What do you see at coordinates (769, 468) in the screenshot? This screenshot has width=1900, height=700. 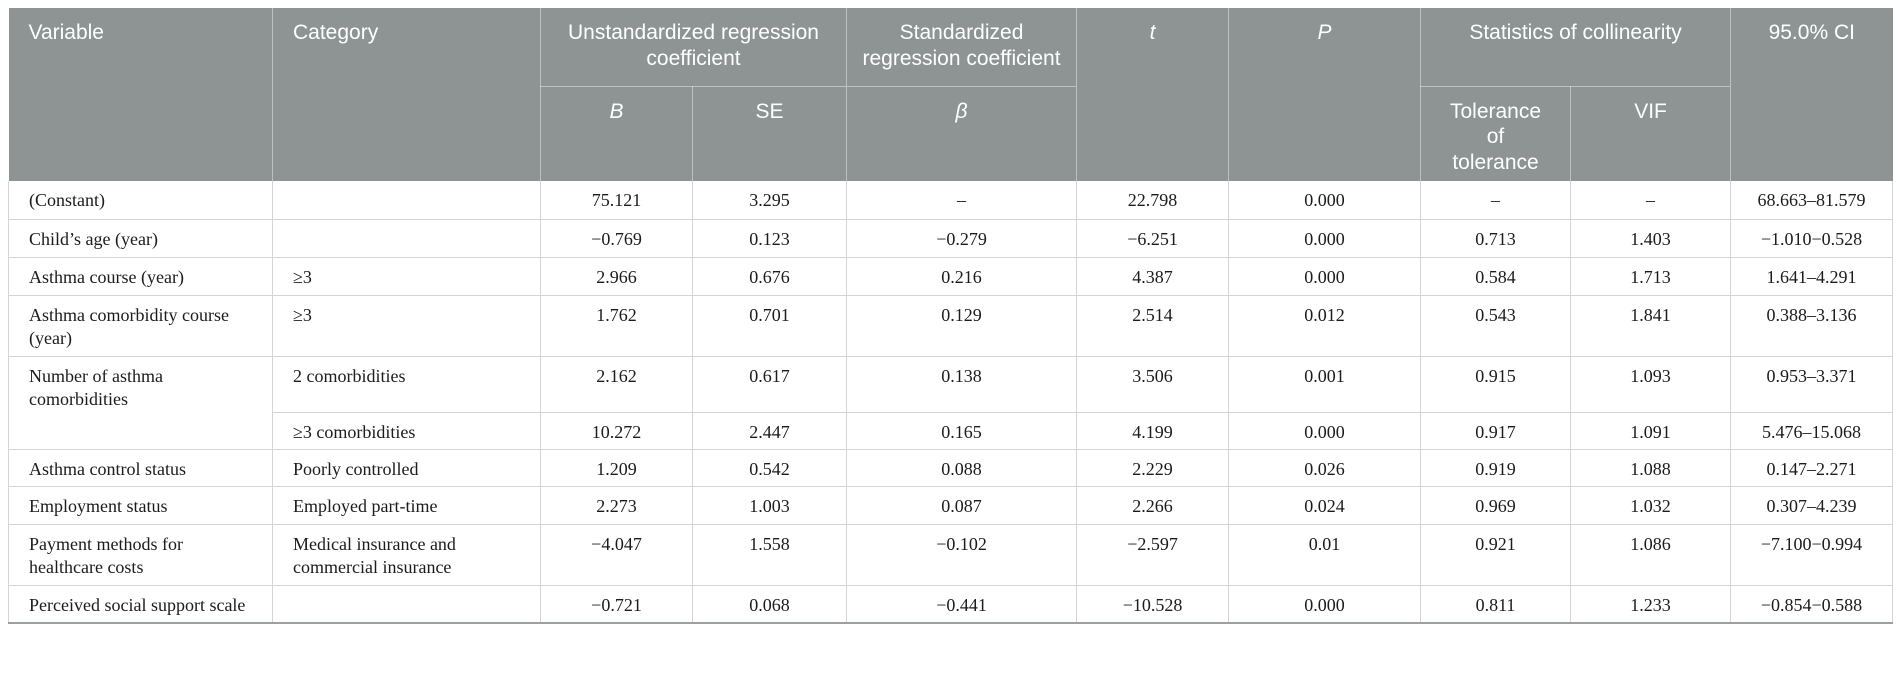 I see `cell-se: 0.542` at bounding box center [769, 468].